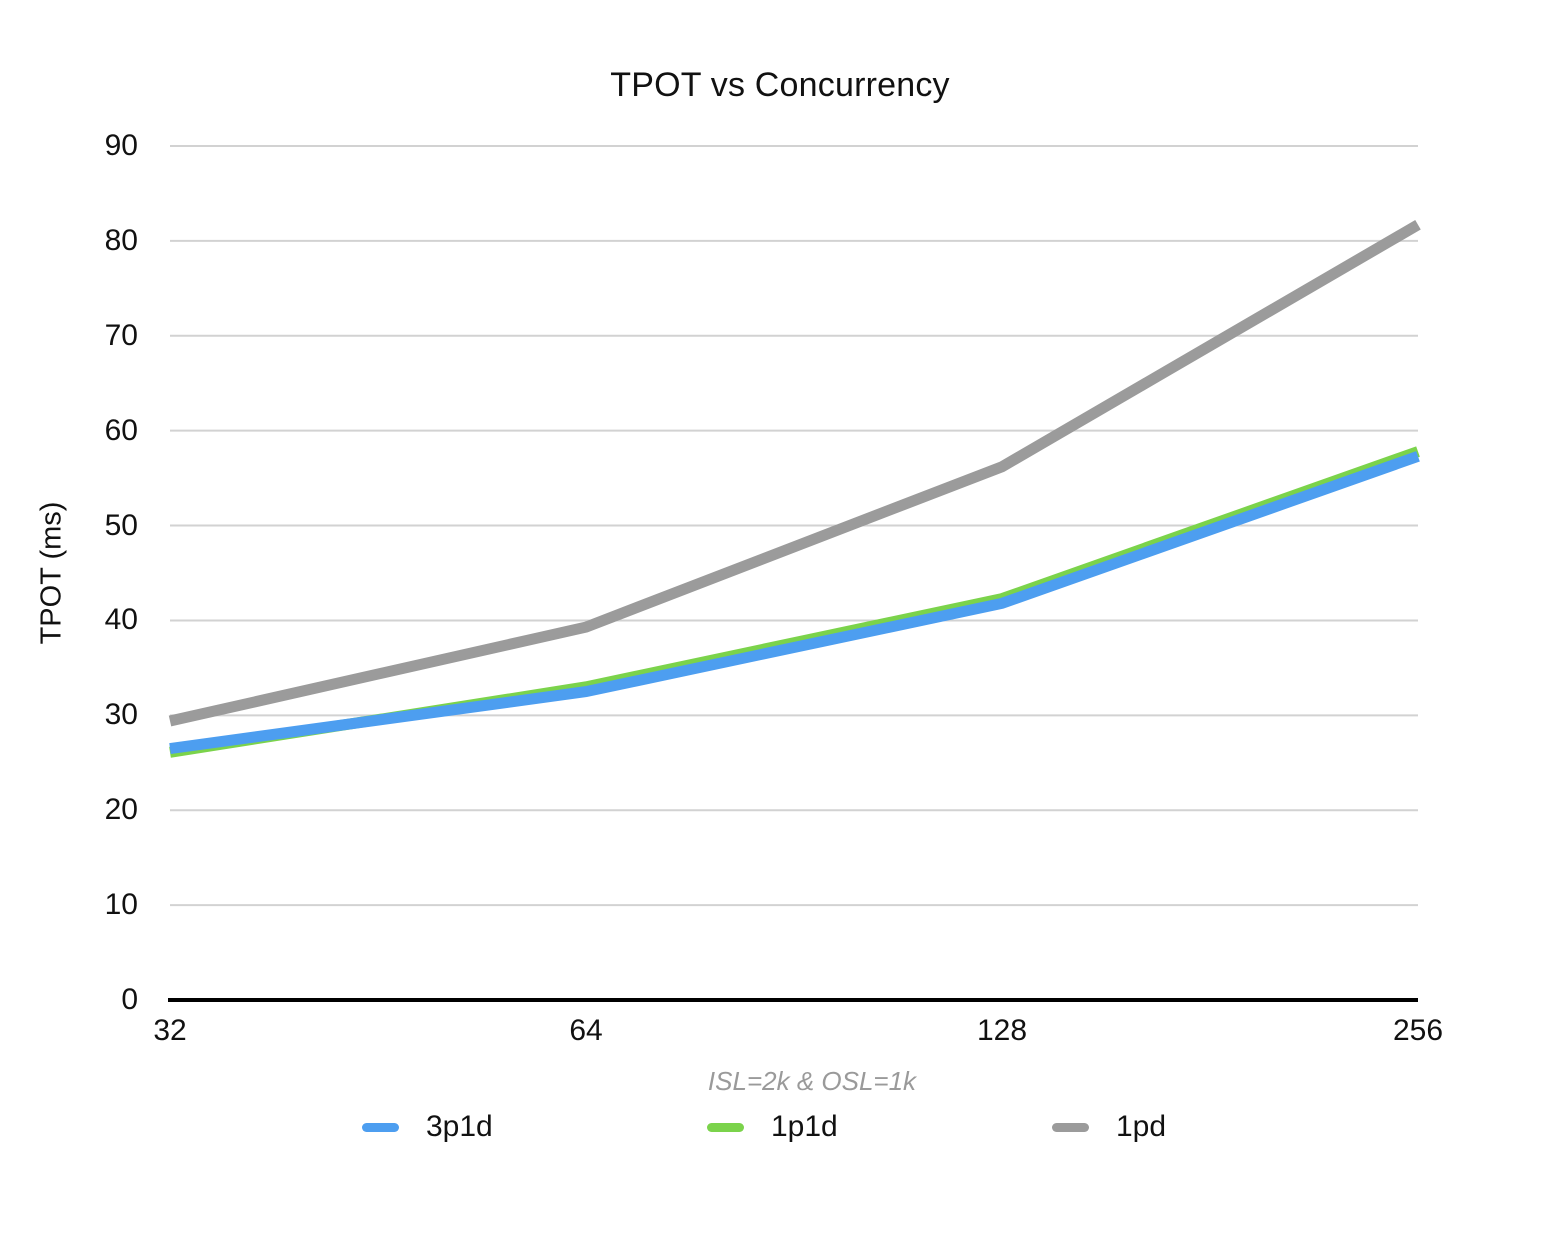  I want to click on y-tick-label-50: 50, so click(121, 525).